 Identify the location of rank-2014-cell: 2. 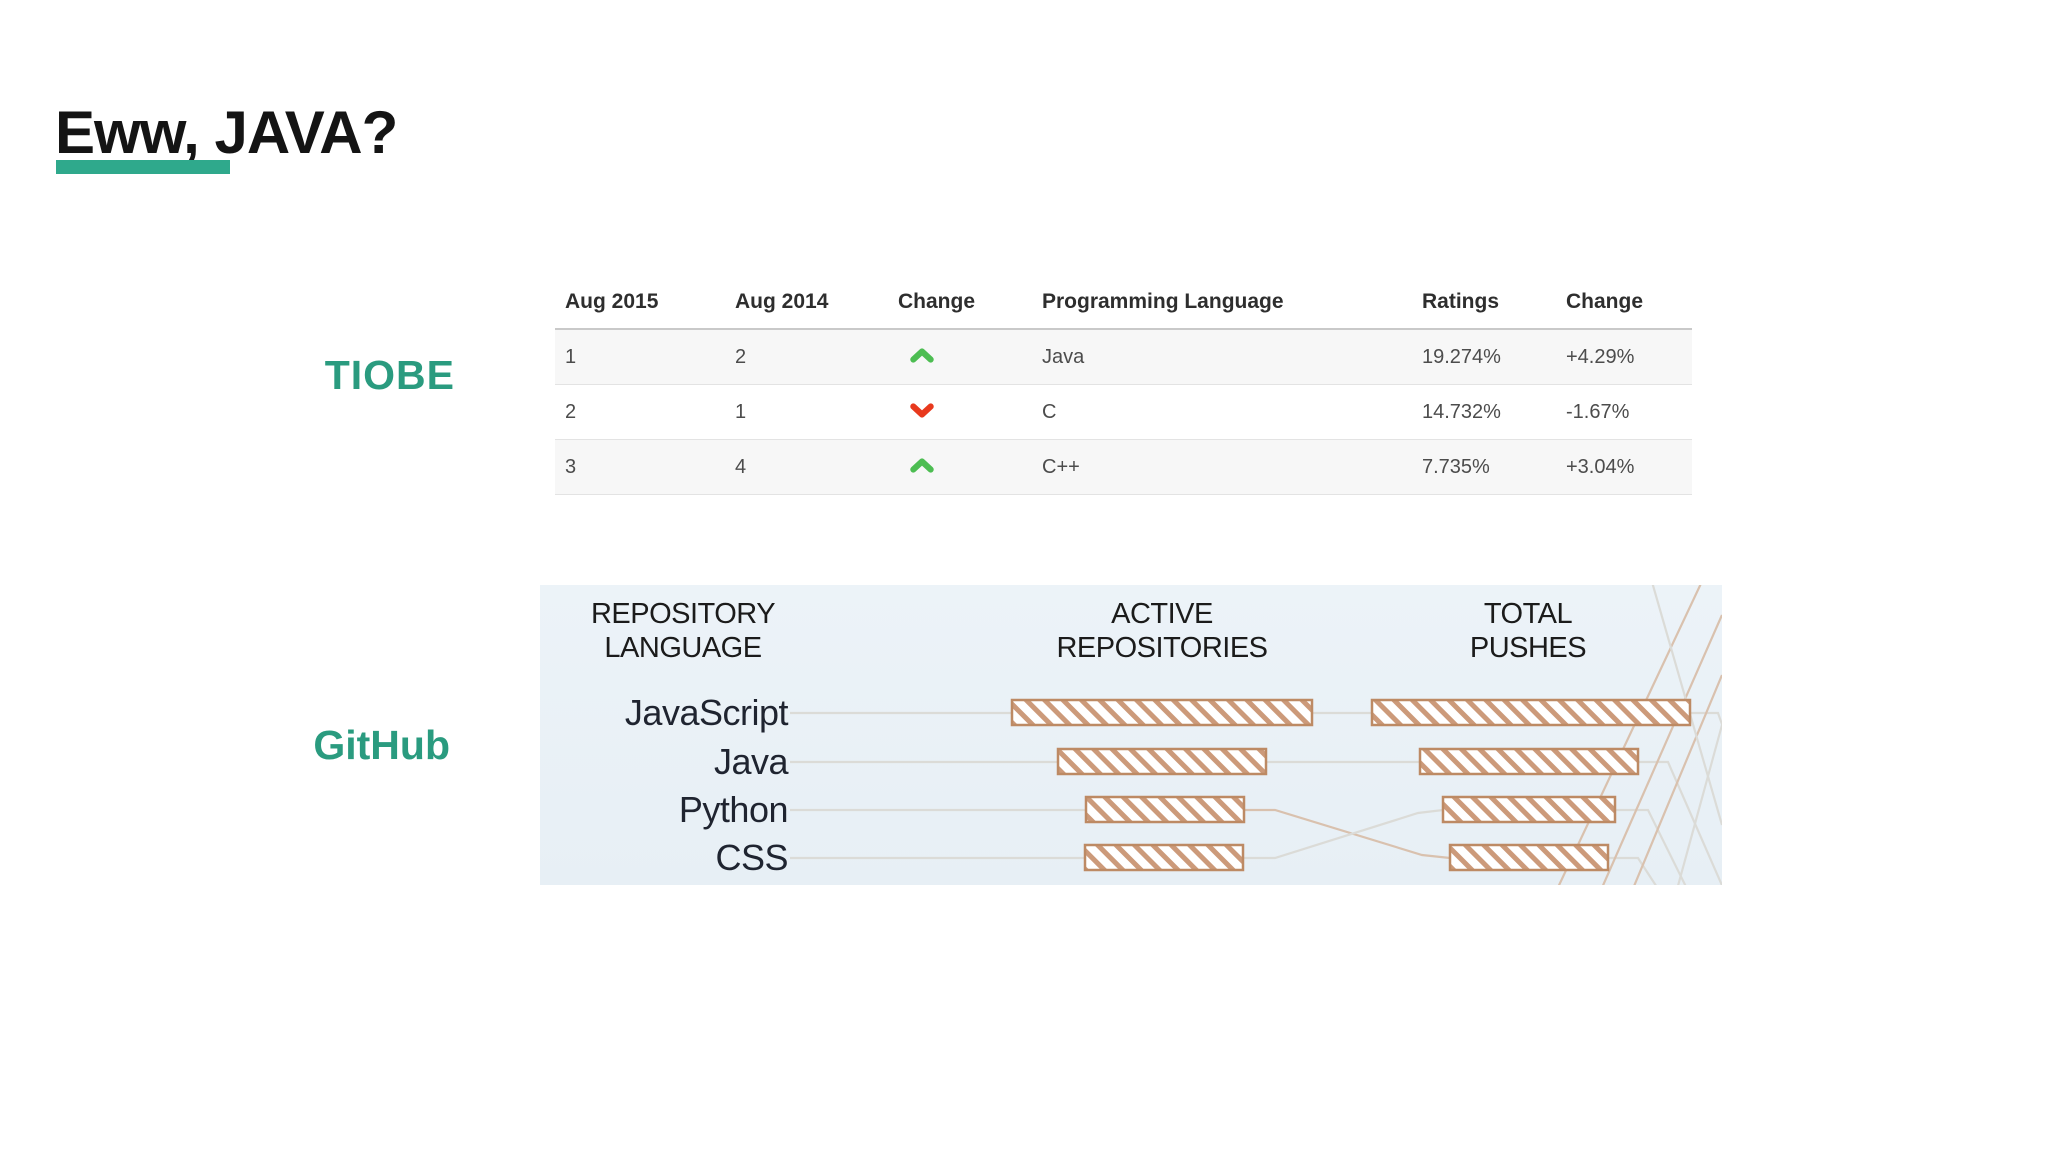
(806, 357).